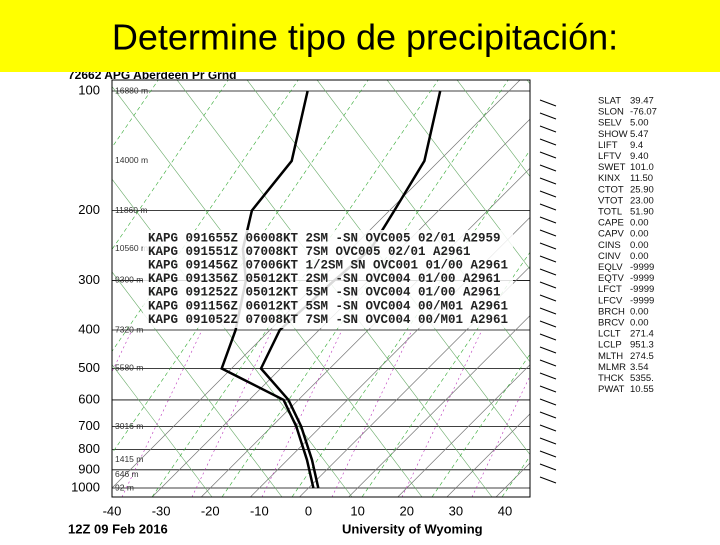 Image resolution: width=720 pixels, height=545 pixels. Describe the element at coordinates (610, 123) in the screenshot. I see `index-name: SELV` at that location.